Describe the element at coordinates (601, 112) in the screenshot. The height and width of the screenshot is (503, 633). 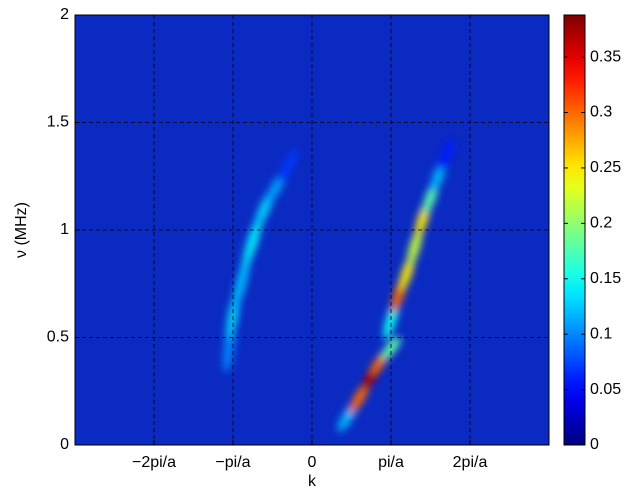
I see `colorbar-tick-label: 0.3` at that location.